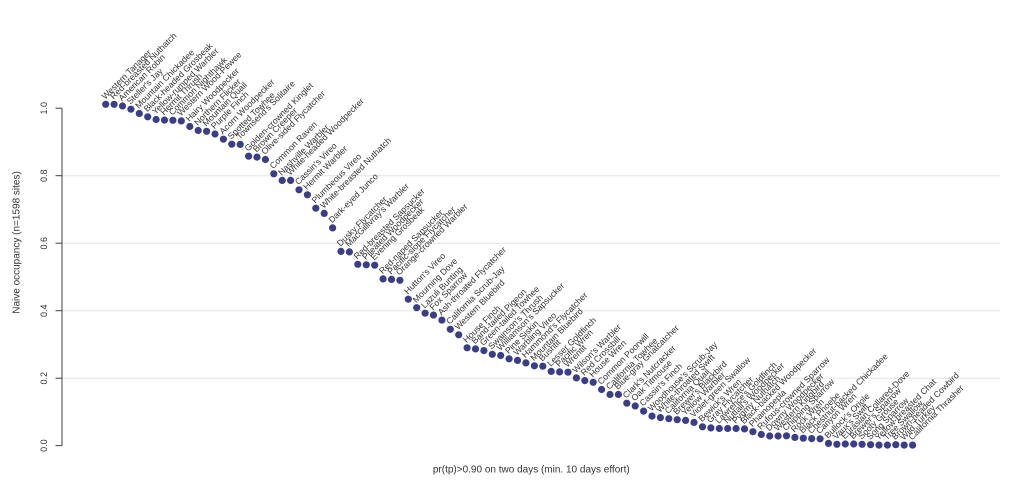  Describe the element at coordinates (44, 175) in the screenshot. I see `svg-text: 0.8` at that location.